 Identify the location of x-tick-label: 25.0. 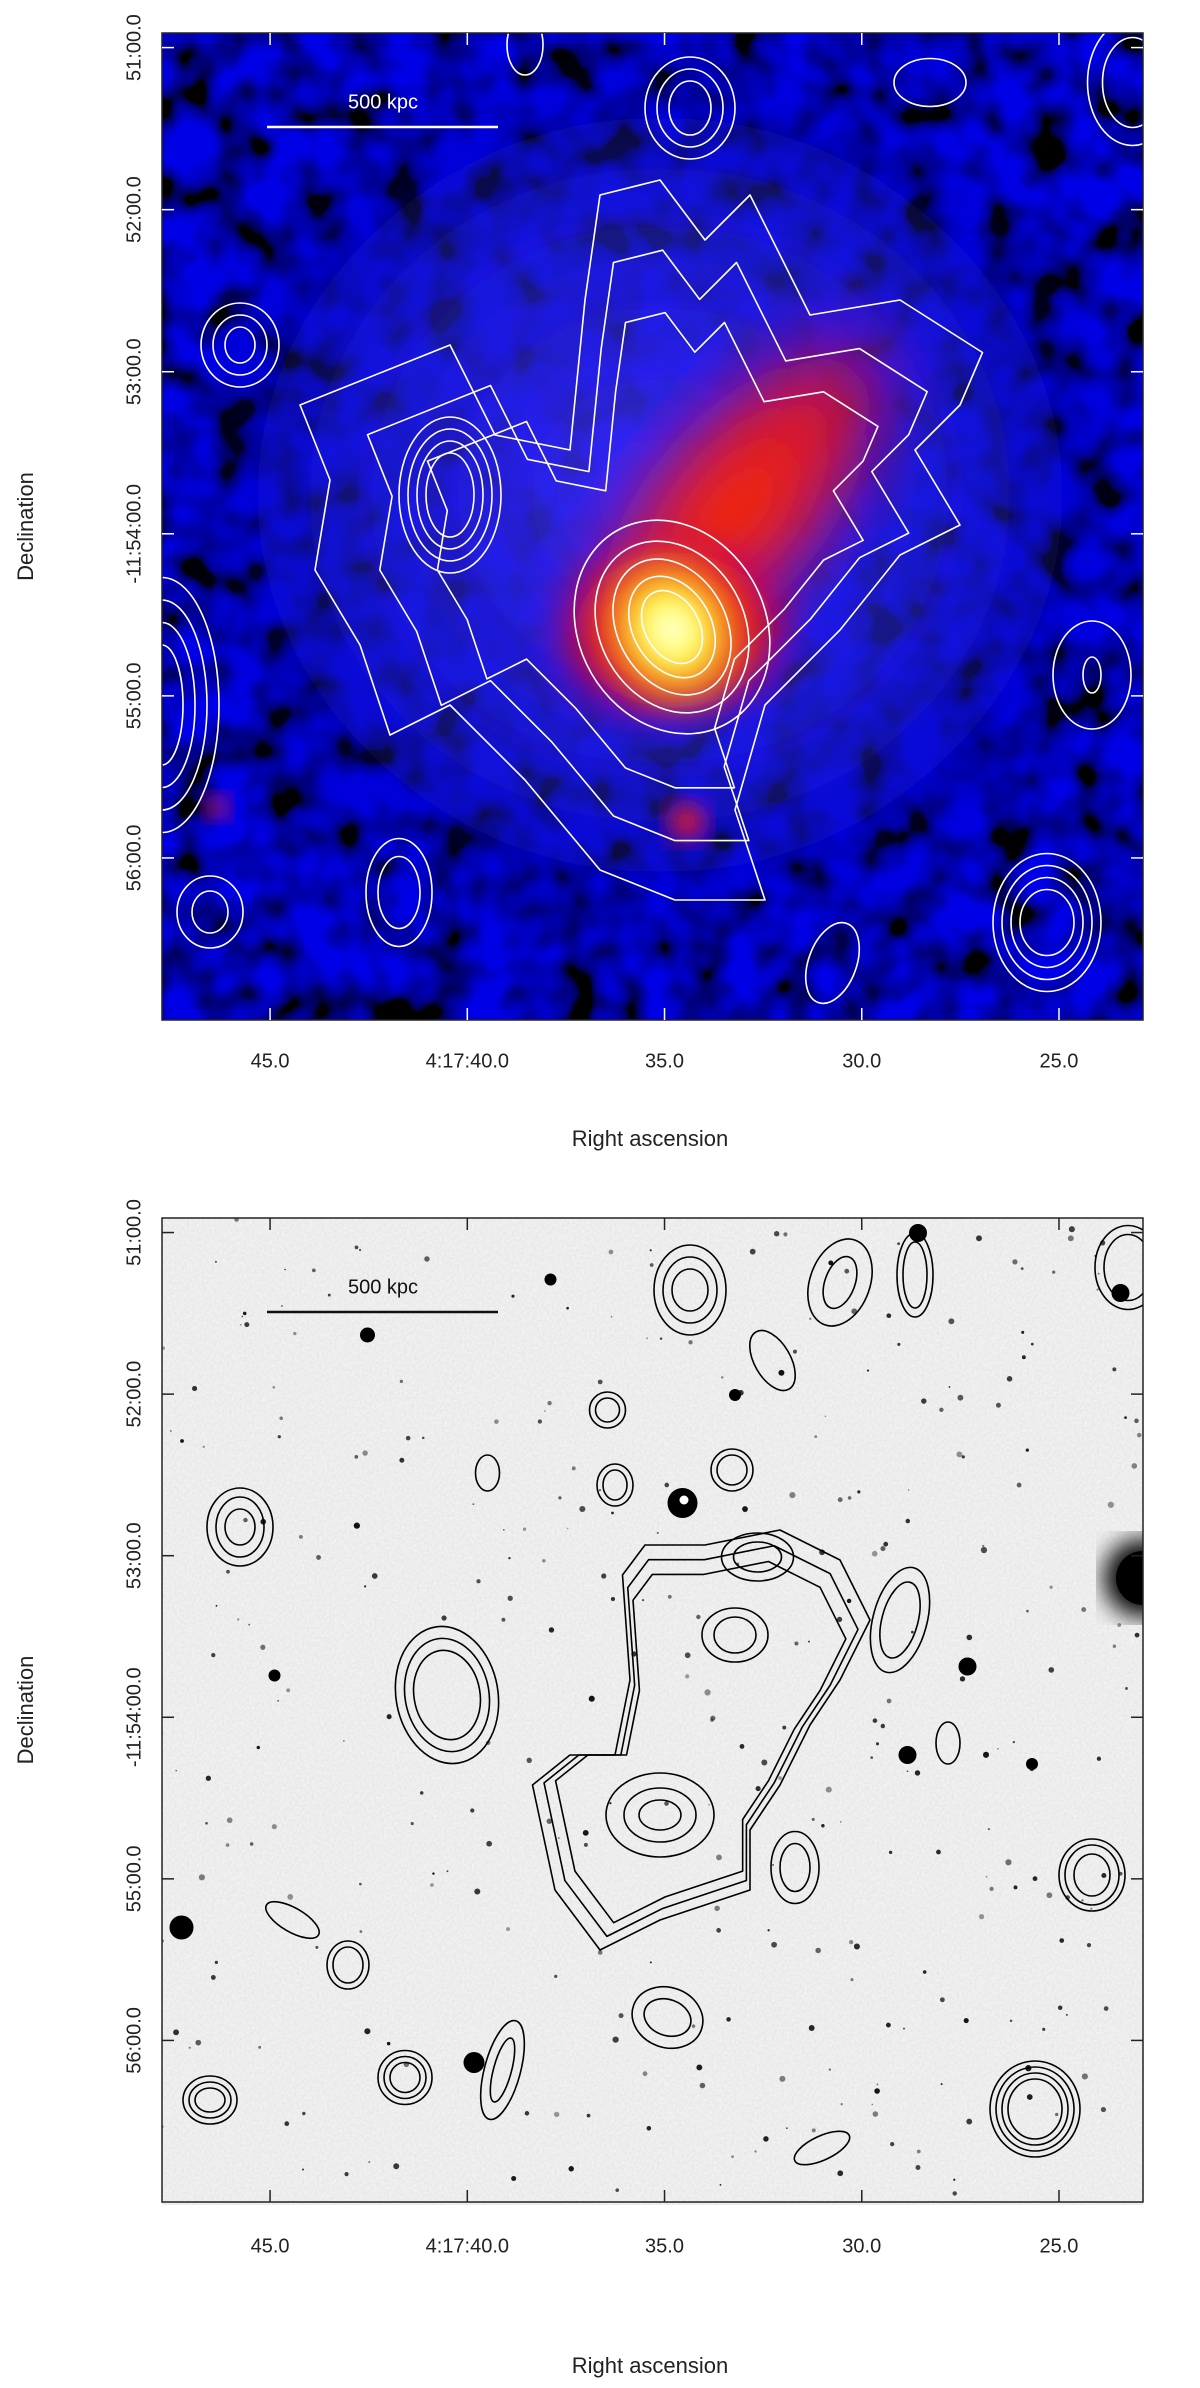
(1059, 1061).